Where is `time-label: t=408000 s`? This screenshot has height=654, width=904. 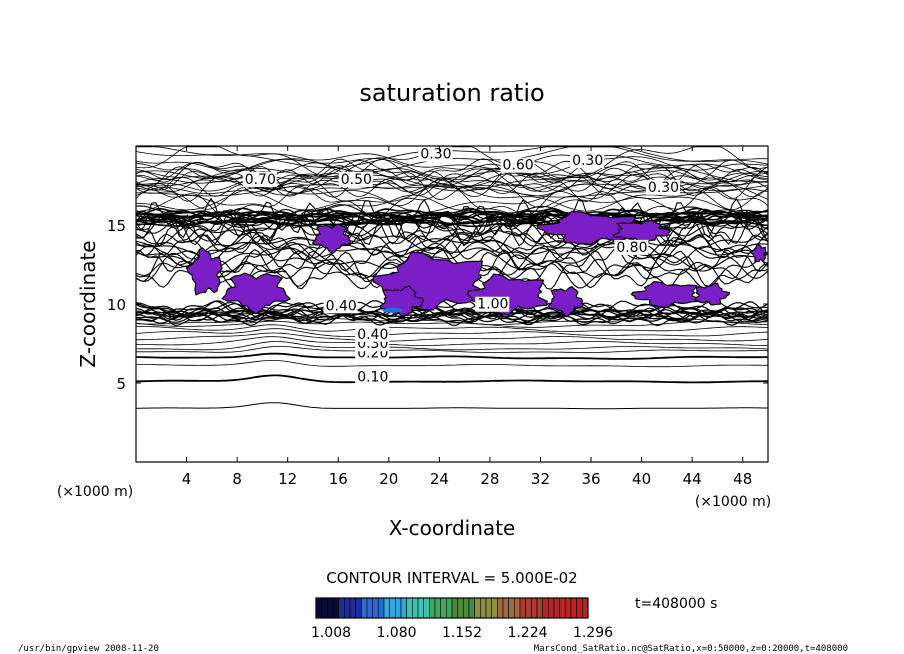
time-label: t=408000 s is located at coordinates (676, 604).